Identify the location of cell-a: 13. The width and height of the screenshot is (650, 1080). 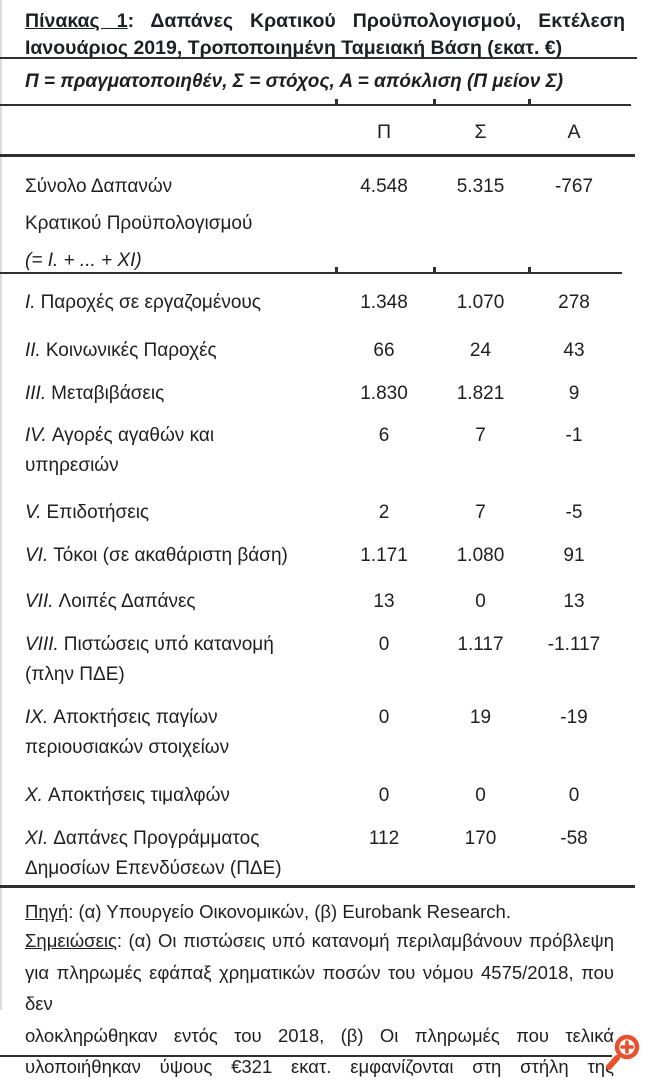
(574, 601).